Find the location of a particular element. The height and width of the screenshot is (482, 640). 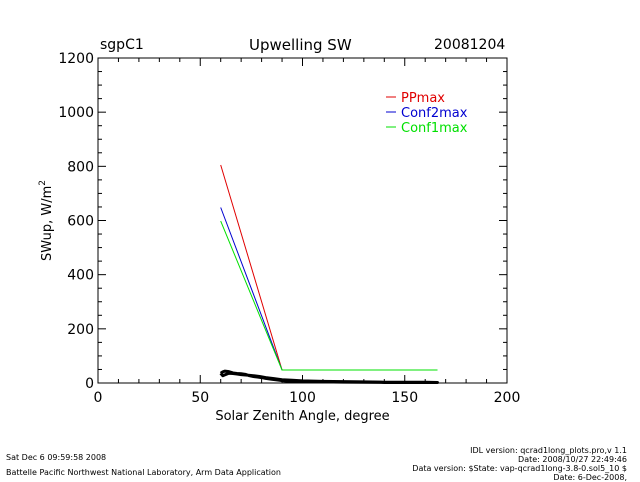

date-label: 20081204 is located at coordinates (470, 45).